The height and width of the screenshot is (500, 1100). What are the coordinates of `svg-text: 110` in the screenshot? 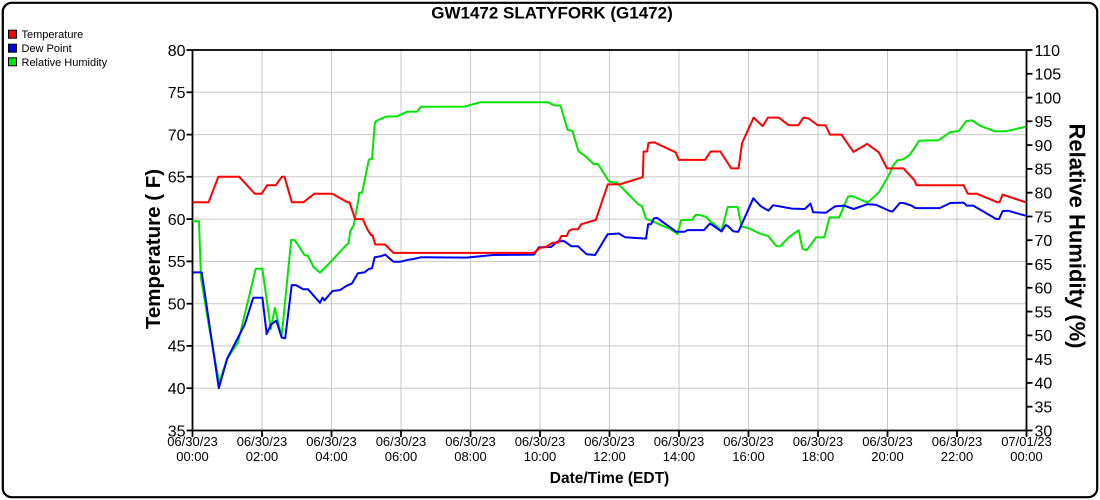 It's located at (1048, 51).